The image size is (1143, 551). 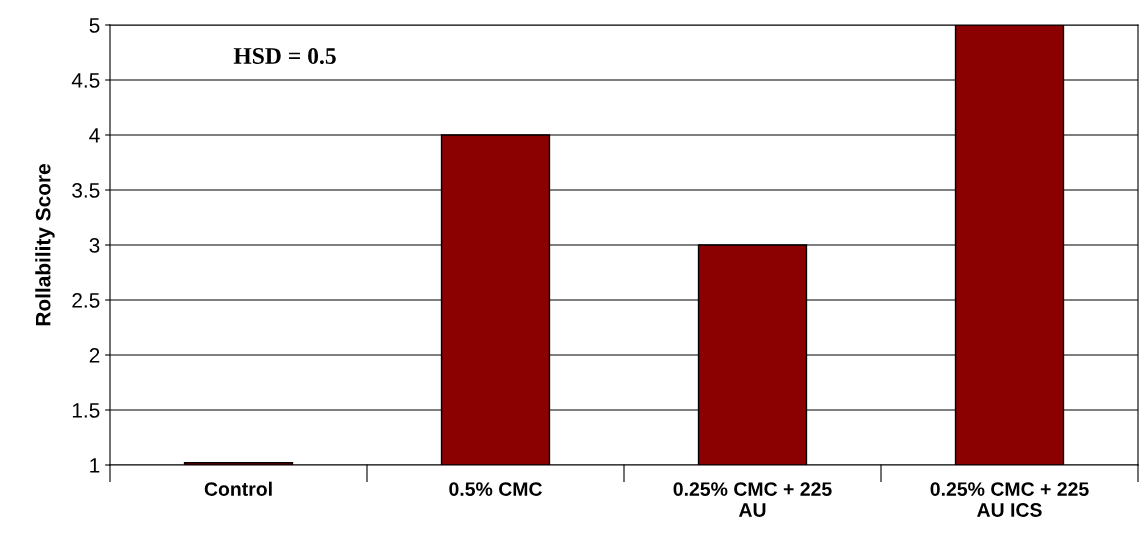 I want to click on x-tick-label: 0.5% CMC, so click(x=495, y=489).